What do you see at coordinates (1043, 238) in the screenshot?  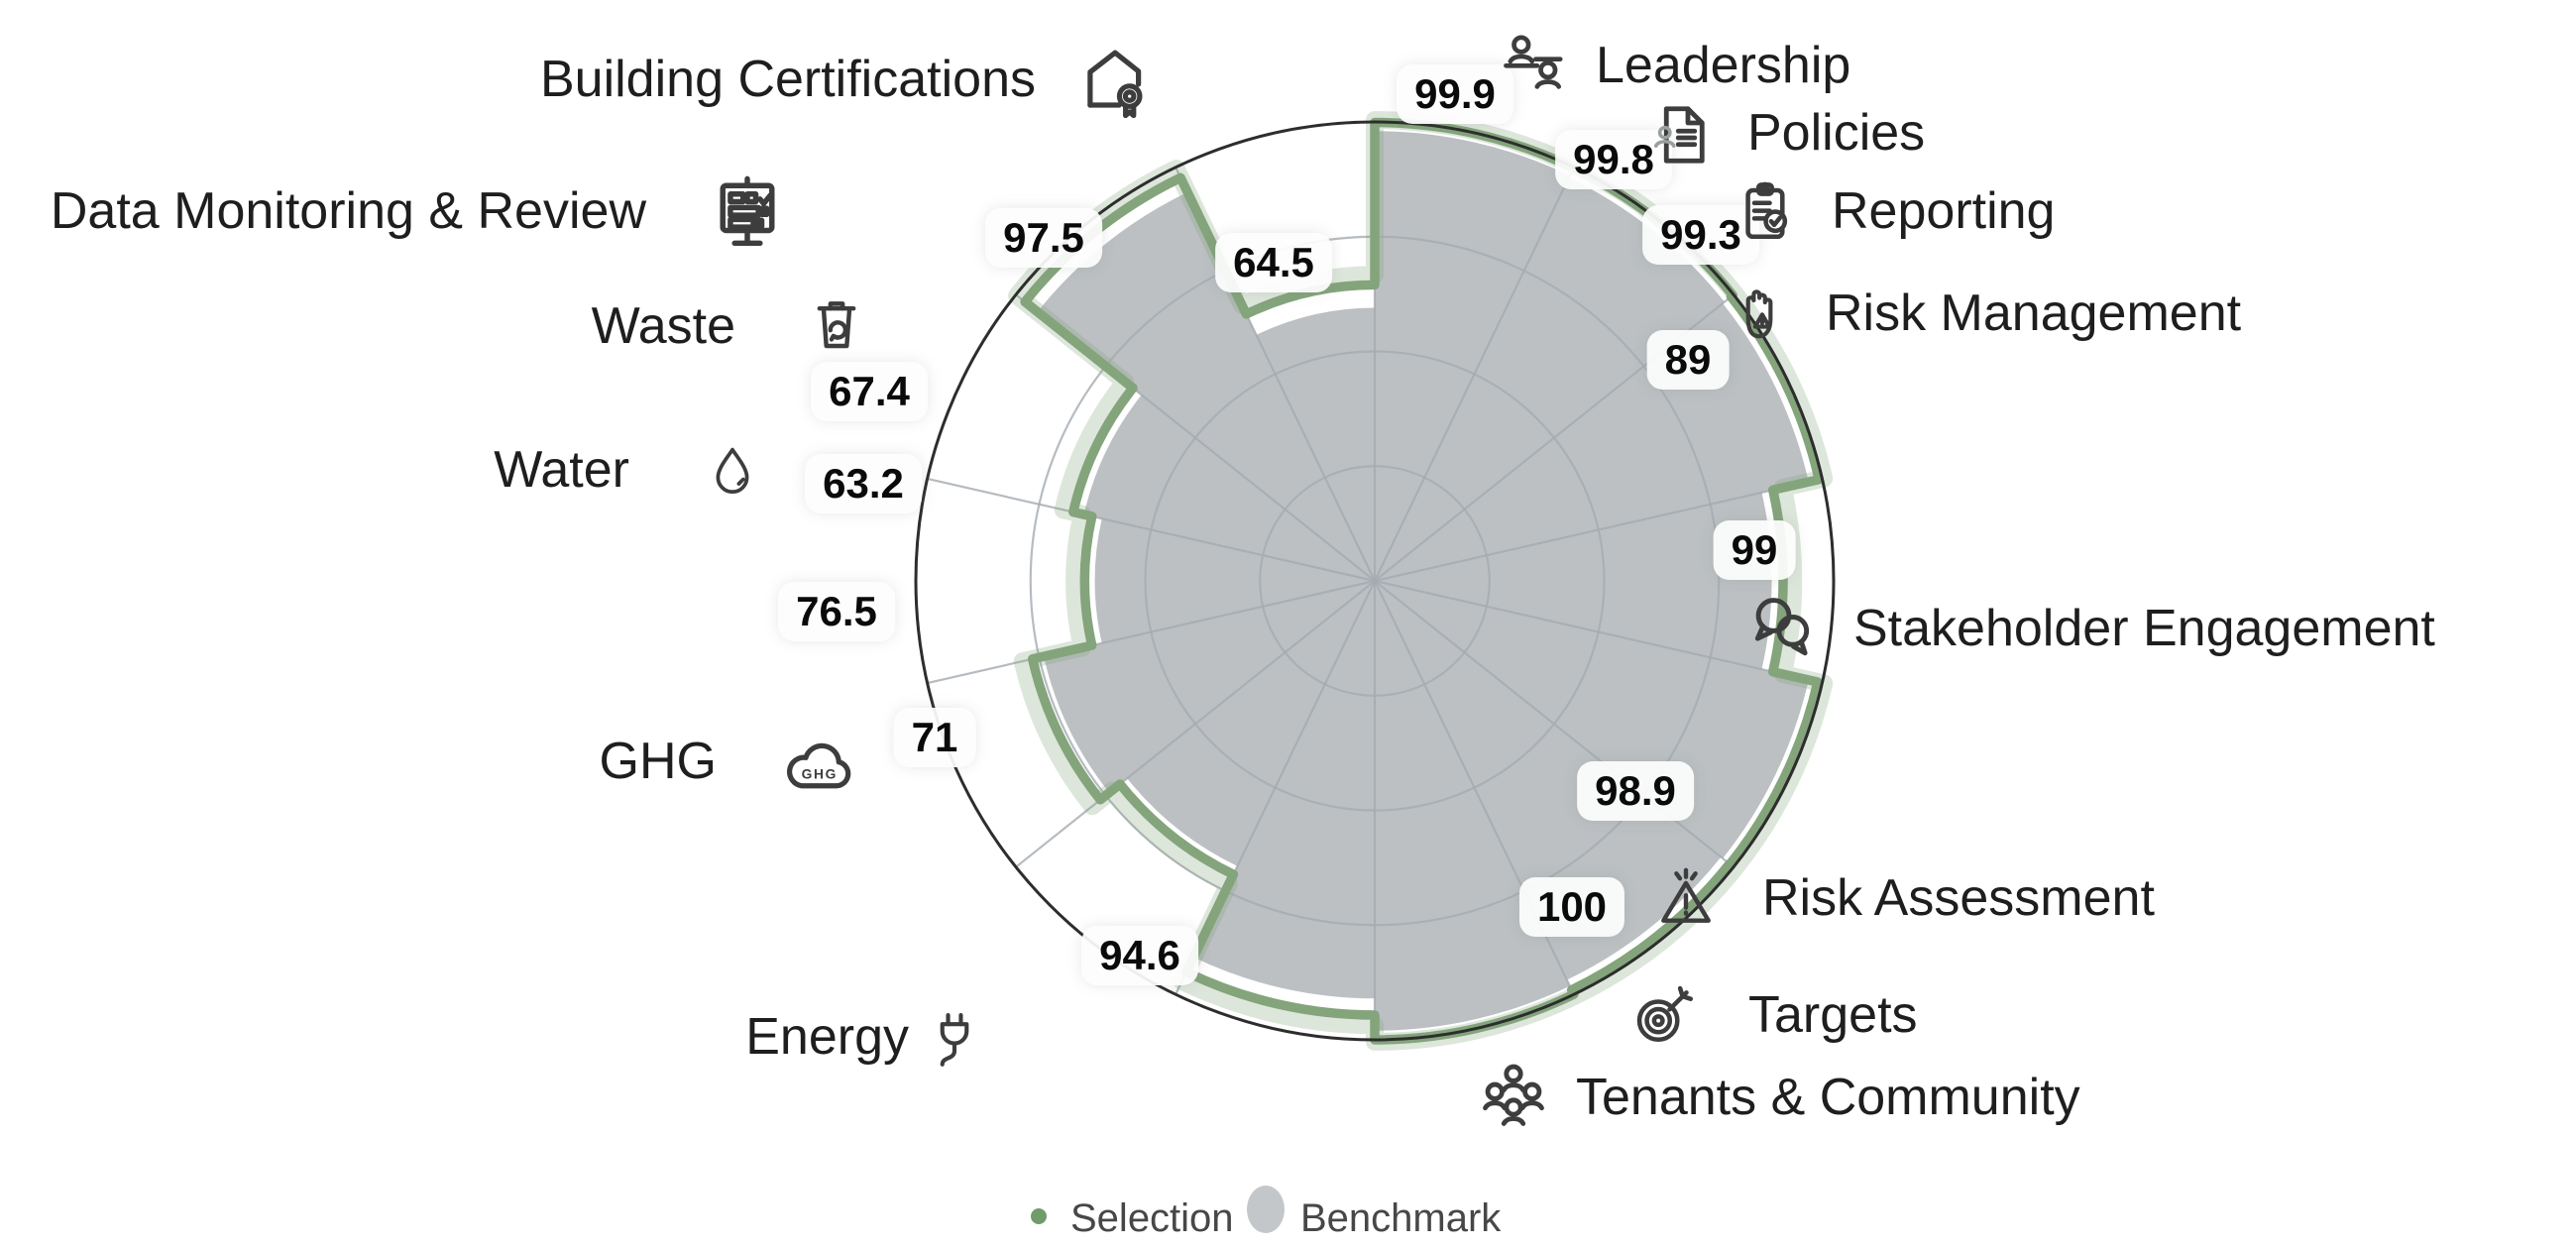 I see `value-label-data-monitoring-review: 97.5` at bounding box center [1043, 238].